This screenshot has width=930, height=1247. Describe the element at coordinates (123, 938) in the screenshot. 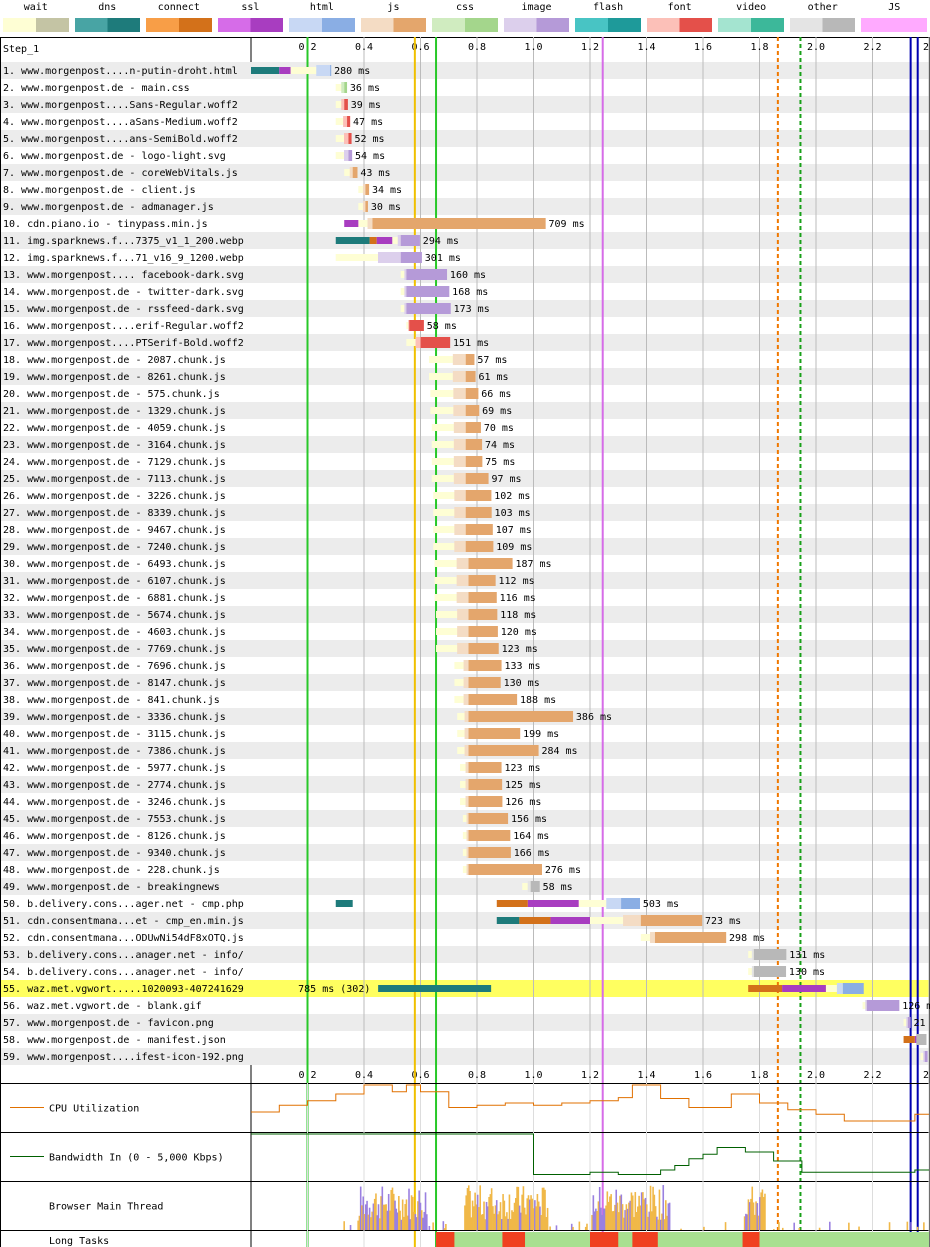

I see `request-label: 52. cdn.consentmana...ODUwNi54dF8xOTQ.js` at that location.